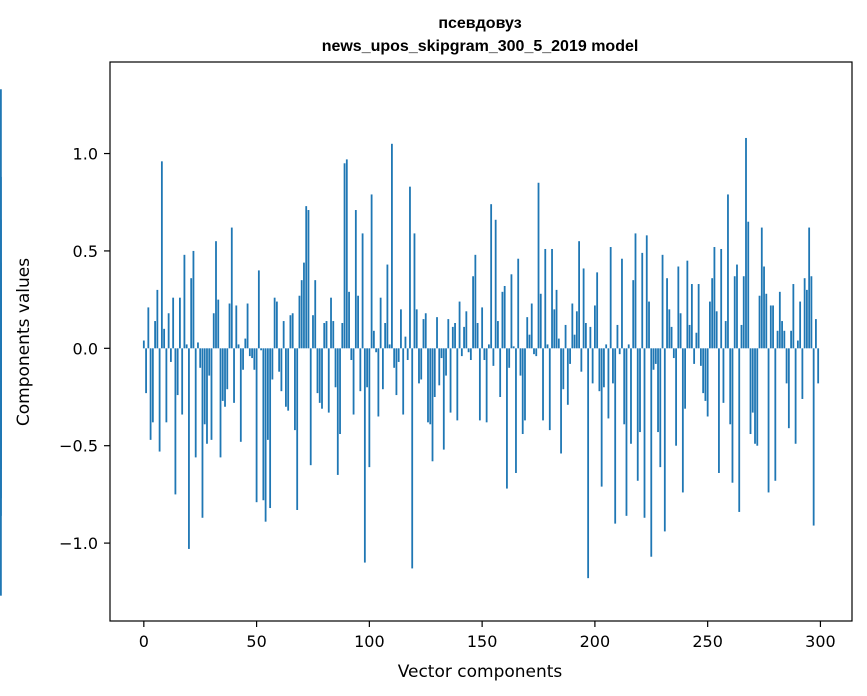  Describe the element at coordinates (482, 641) in the screenshot. I see `x-tick-label: 150` at that location.